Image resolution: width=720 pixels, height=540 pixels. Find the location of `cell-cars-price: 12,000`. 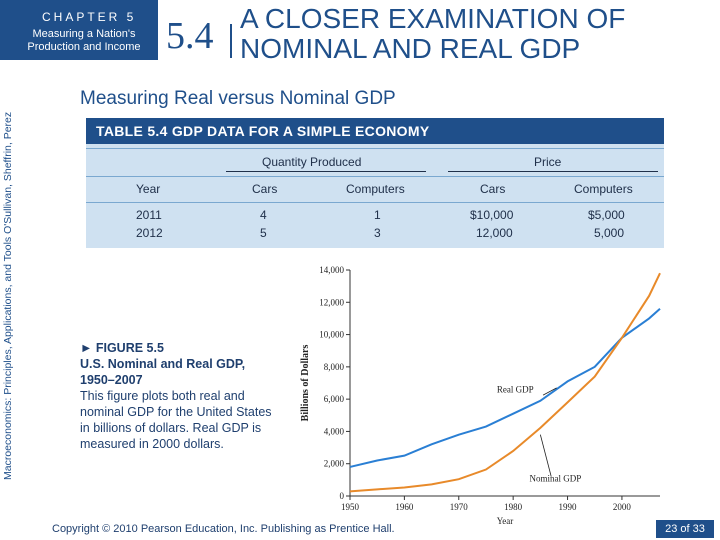

cell-cars-price: 12,000 is located at coordinates (494, 233).